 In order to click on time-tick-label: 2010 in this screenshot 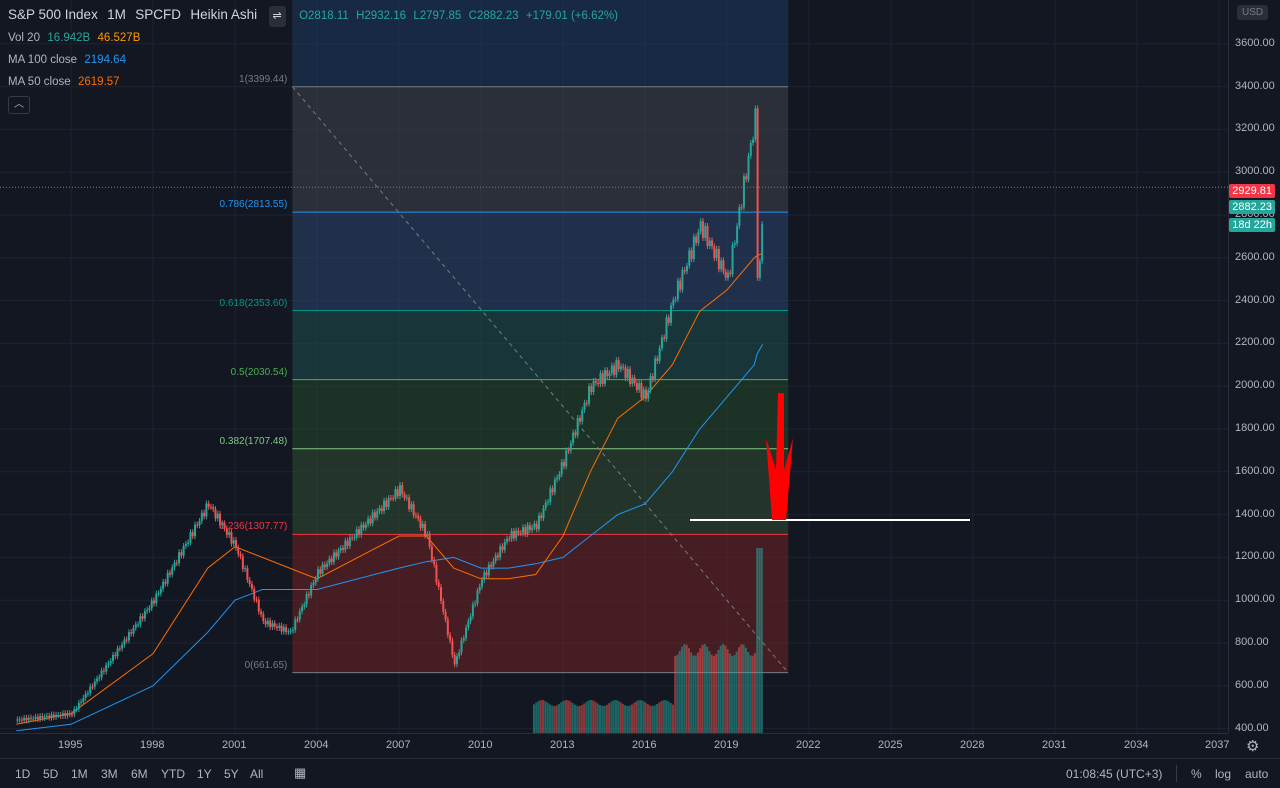, I will do `click(480, 745)`.